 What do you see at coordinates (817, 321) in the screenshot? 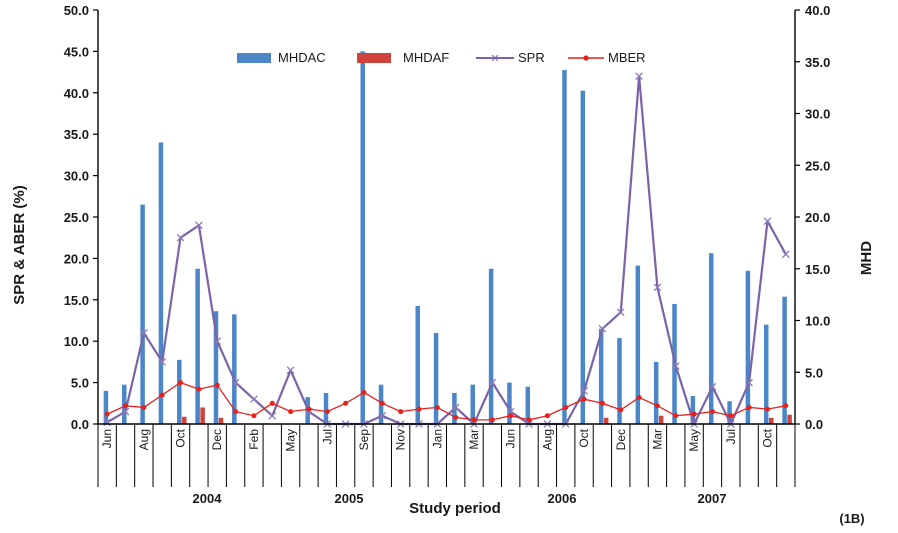
I see `y-right-tick-label: 10.0` at bounding box center [817, 321].